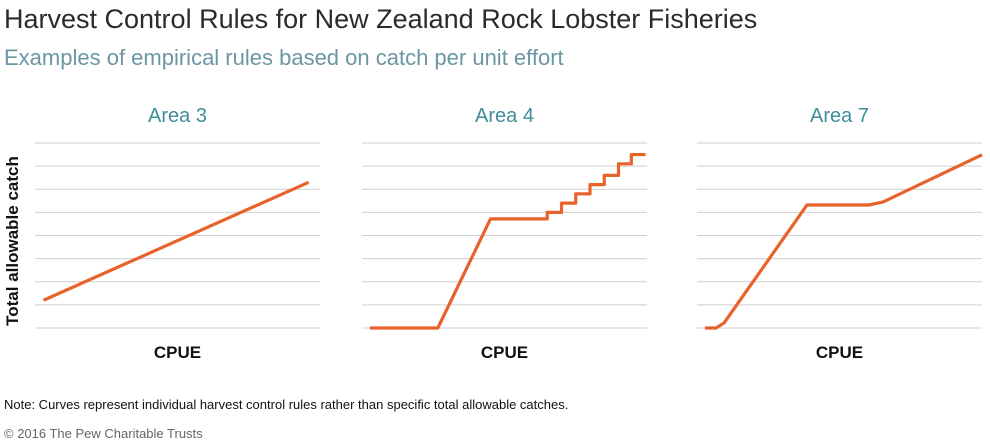 Image resolution: width=990 pixels, height=443 pixels. I want to click on panel-title: Area 3, so click(177, 116).